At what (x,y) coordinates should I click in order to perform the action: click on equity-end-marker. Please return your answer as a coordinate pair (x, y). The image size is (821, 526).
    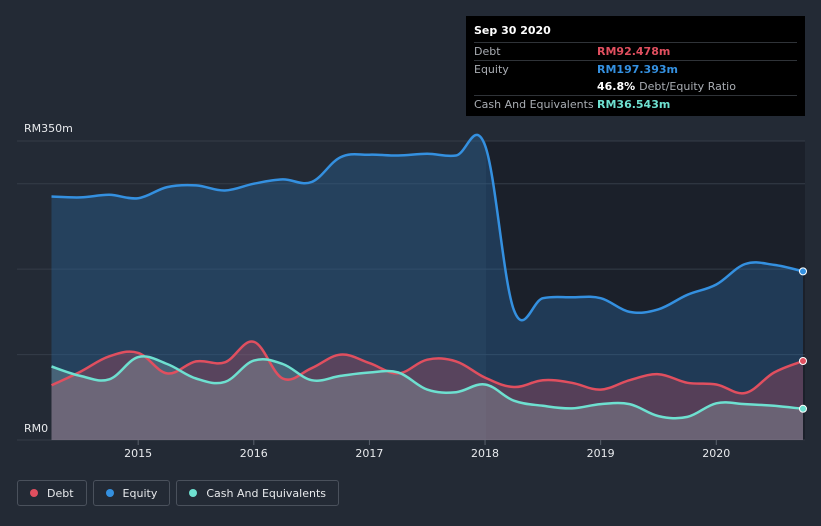
    Looking at the image, I should click on (803, 271).